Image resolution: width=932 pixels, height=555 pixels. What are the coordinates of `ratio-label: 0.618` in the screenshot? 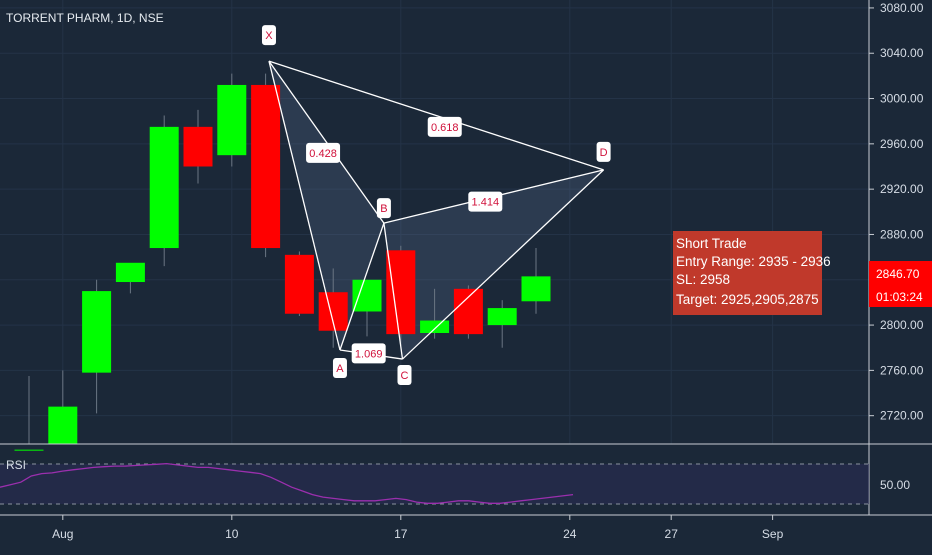 It's located at (445, 128).